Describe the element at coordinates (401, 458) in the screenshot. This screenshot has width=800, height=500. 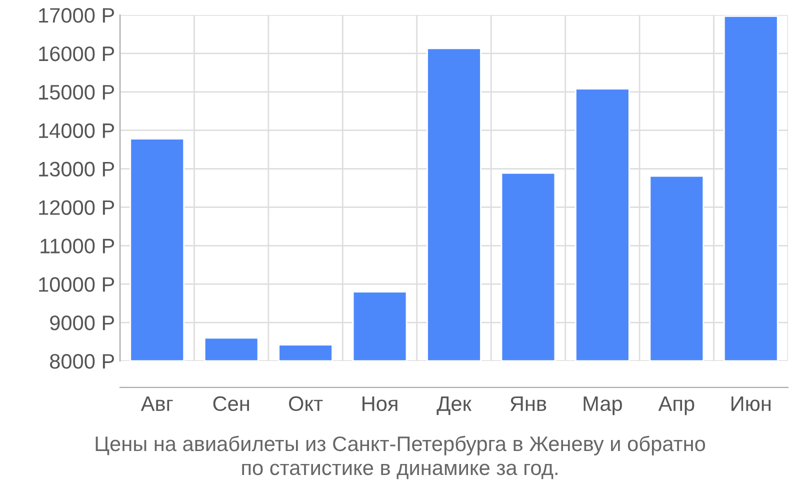
I see `text: Цены на авиабилеты из Санкт-Петербурга в Женеву и обратно по статистике в динамике за год.` at that location.